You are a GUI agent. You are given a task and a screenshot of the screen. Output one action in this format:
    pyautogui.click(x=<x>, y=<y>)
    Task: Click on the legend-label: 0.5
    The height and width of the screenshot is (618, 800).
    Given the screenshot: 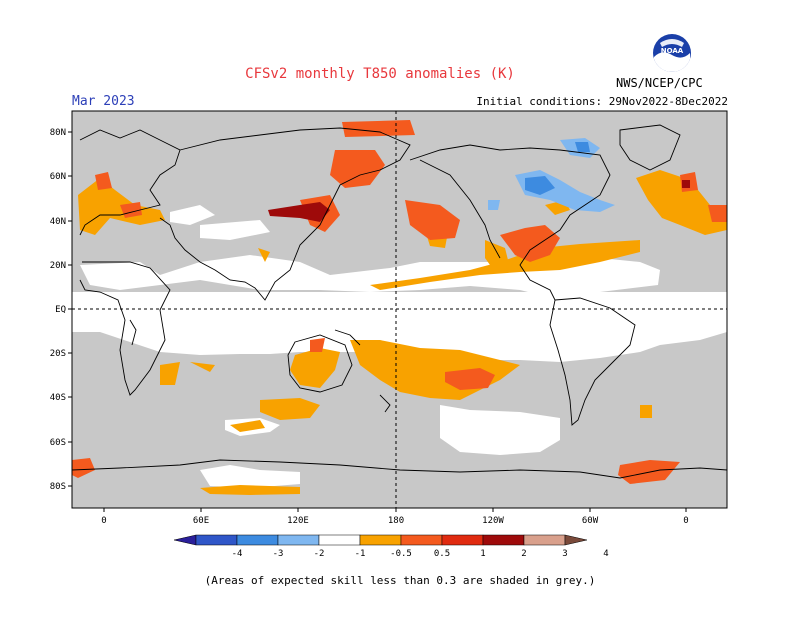 What is the action you would take?
    pyautogui.click(x=442, y=554)
    